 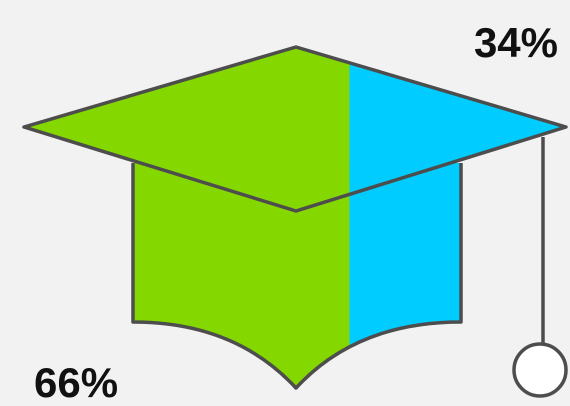 What do you see at coordinates (515, 42) in the screenshot?
I see `blue-percentage-label: 34%` at bounding box center [515, 42].